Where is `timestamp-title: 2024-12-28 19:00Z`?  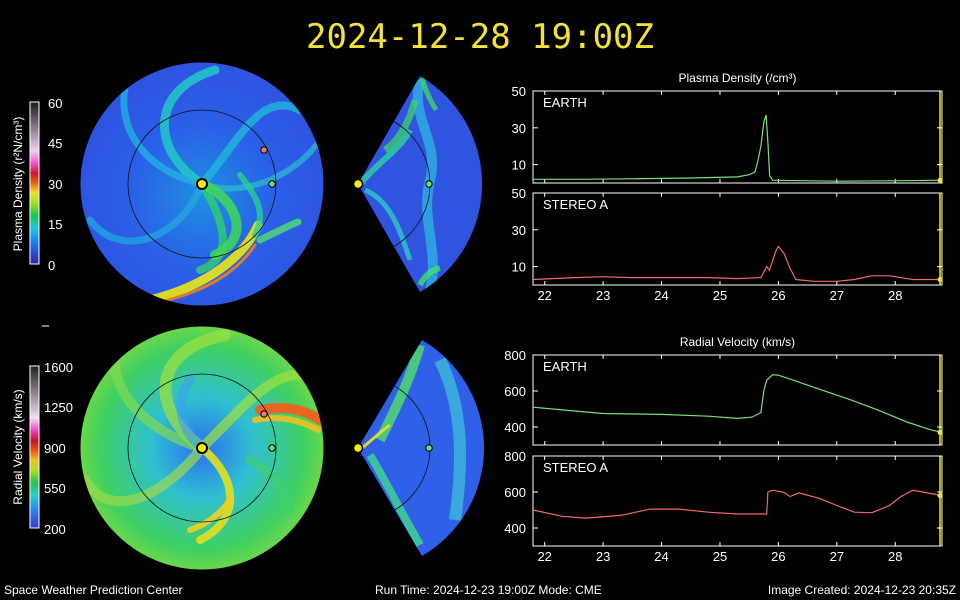
timestamp-title: 2024-12-28 19:00Z is located at coordinates (480, 37).